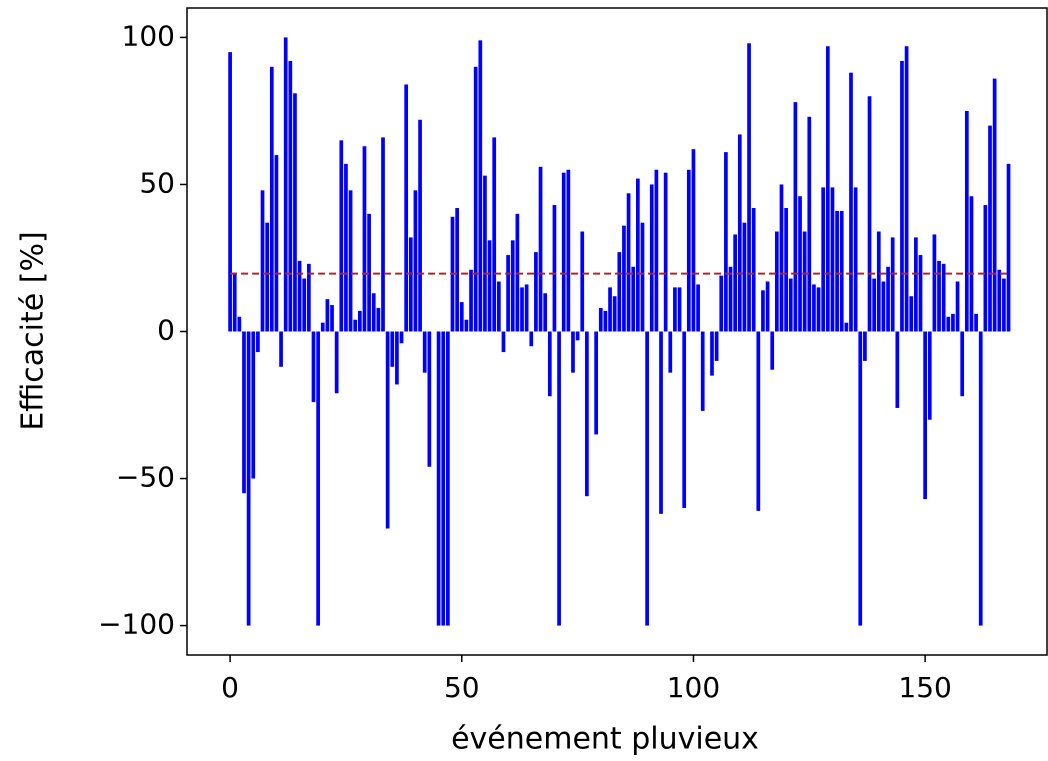  What do you see at coordinates (136, 624) in the screenshot?
I see `y-tick-label: −100` at bounding box center [136, 624].